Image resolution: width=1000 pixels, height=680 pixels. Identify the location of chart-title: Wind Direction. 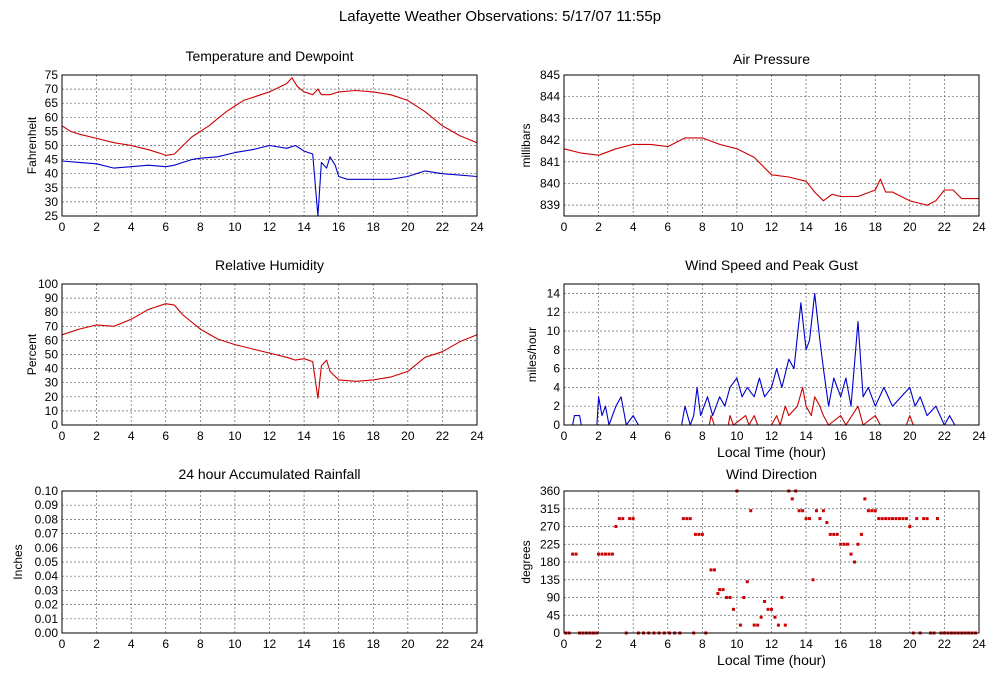
(771, 474).